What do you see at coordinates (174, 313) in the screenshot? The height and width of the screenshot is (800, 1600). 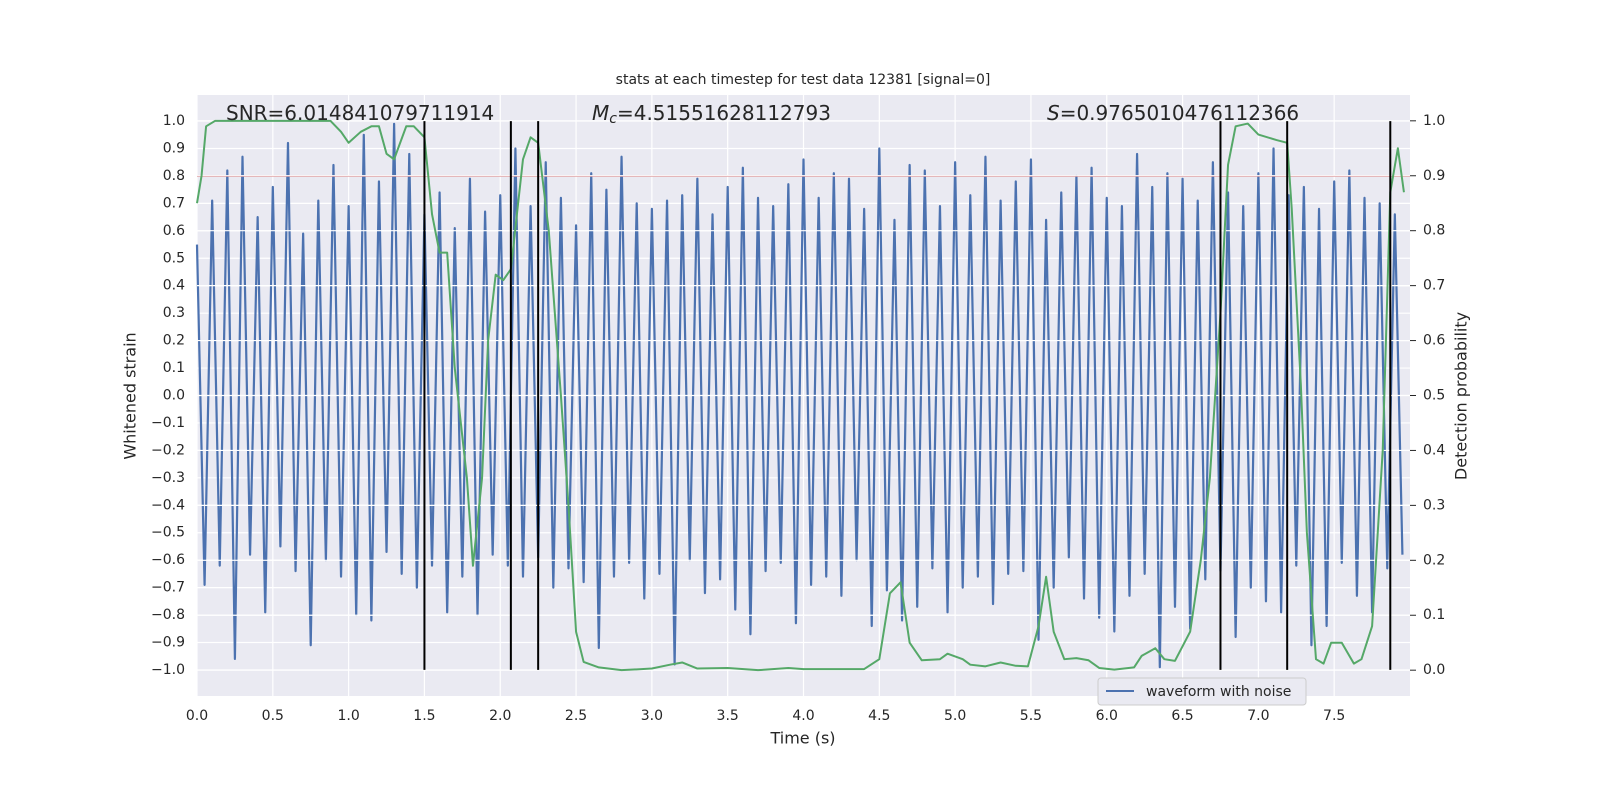 I see `y-tick-label: 0.3` at bounding box center [174, 313].